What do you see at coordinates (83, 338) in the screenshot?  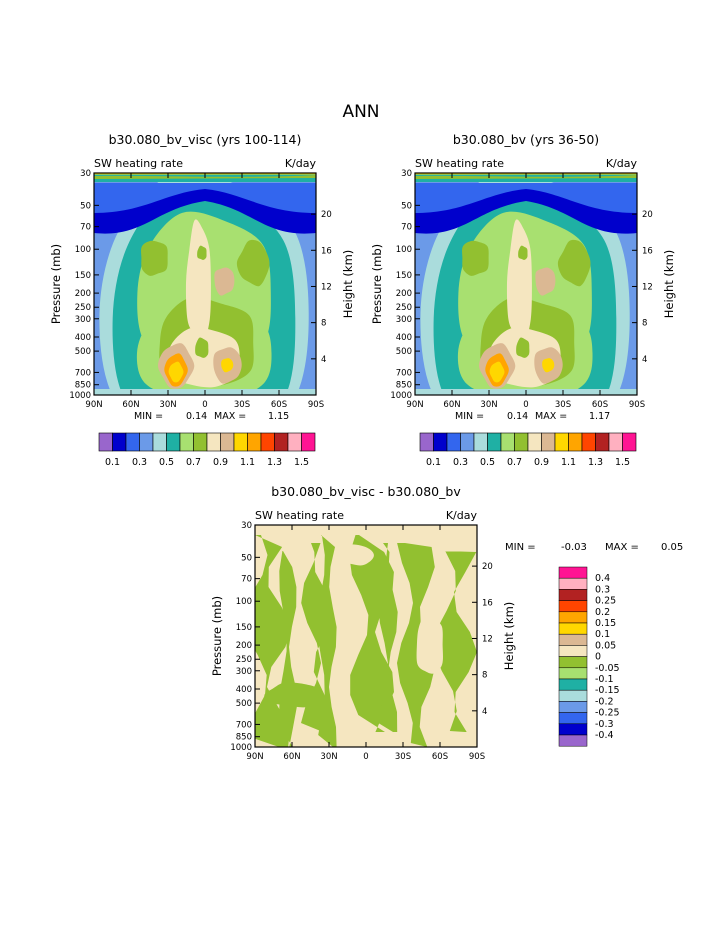 I see `y-tick-label: 400` at bounding box center [83, 338].